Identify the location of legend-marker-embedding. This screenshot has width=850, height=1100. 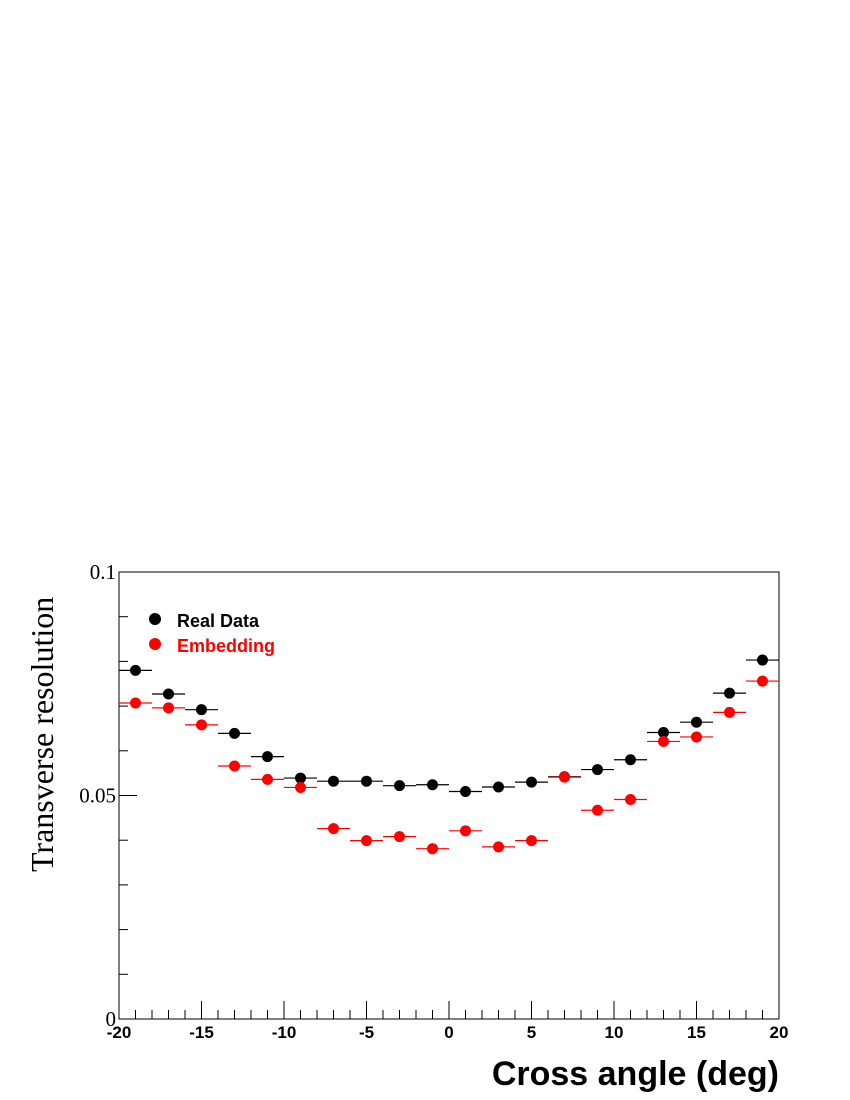
(155, 644).